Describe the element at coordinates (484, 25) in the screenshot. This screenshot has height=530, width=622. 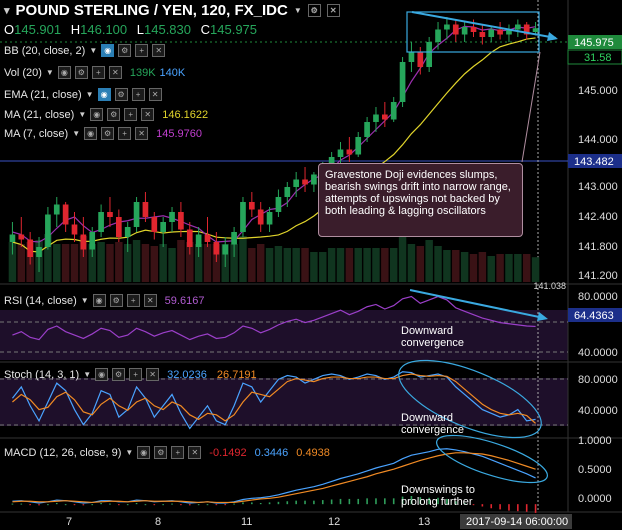
I see `trend-arrow` at that location.